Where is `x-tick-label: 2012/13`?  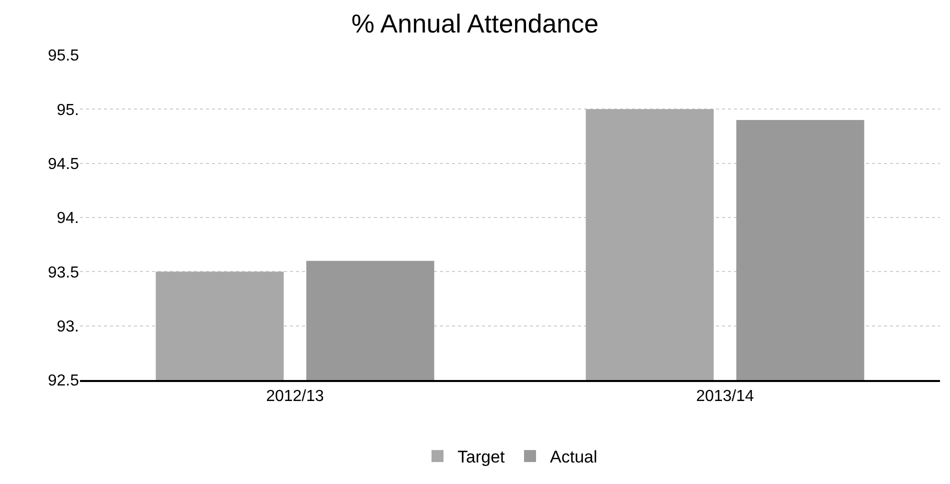
x-tick-label: 2012/13 is located at coordinates (295, 397).